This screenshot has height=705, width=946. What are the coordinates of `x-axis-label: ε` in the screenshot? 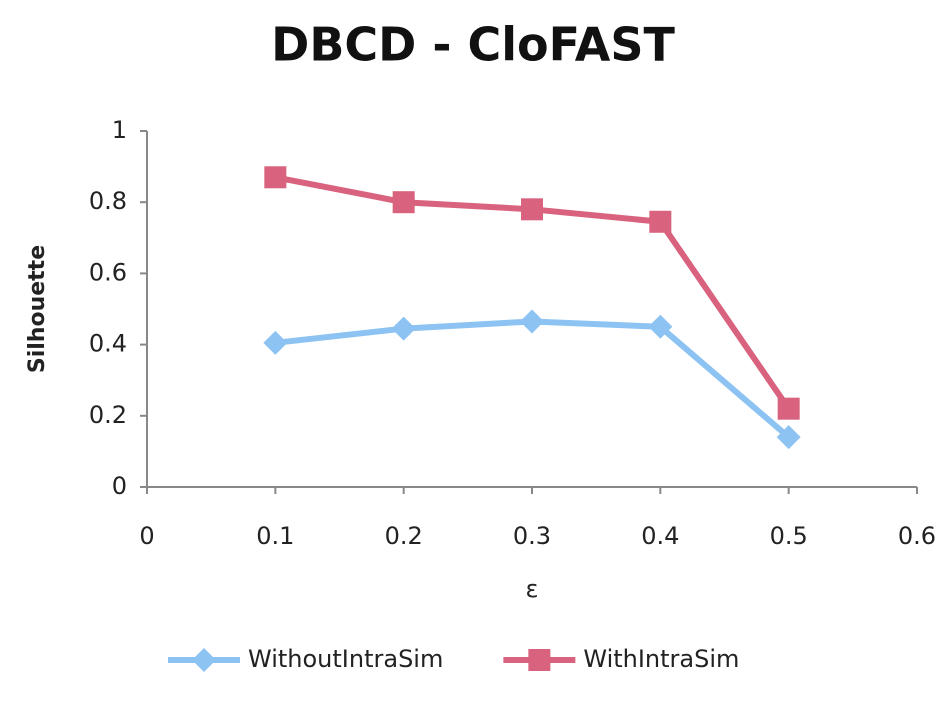 It's located at (532, 589).